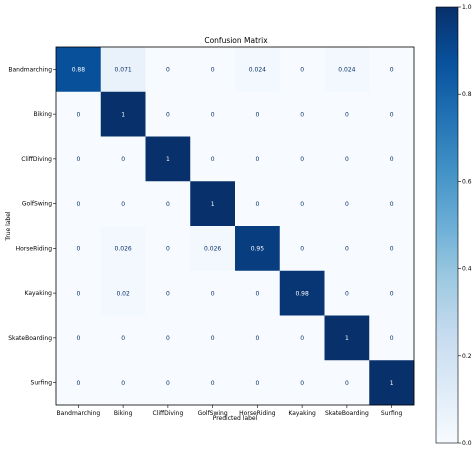  What do you see at coordinates (467, 356) in the screenshot?
I see `colorbar-tick-label: 0.2` at bounding box center [467, 356].